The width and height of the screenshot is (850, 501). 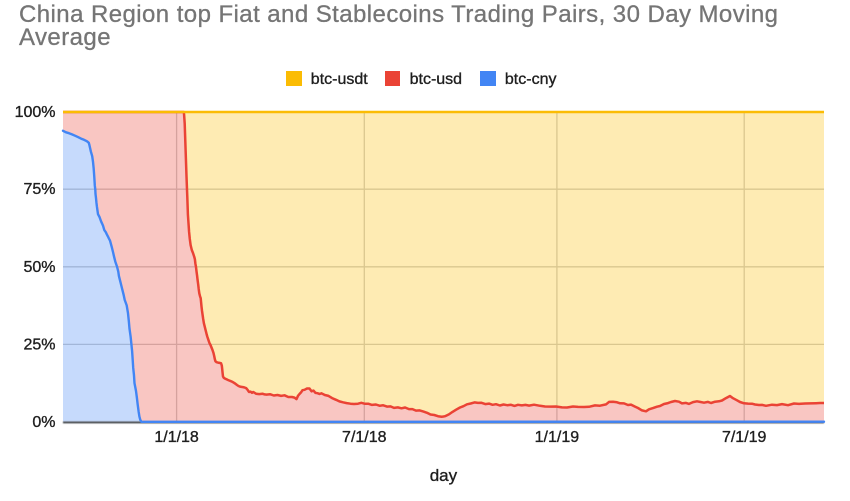 I want to click on svg-text: 100%, so click(x=35, y=112).